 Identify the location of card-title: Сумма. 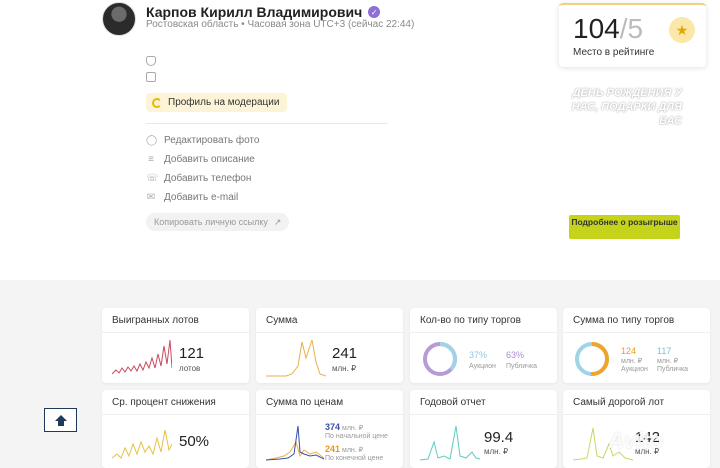
(282, 320).